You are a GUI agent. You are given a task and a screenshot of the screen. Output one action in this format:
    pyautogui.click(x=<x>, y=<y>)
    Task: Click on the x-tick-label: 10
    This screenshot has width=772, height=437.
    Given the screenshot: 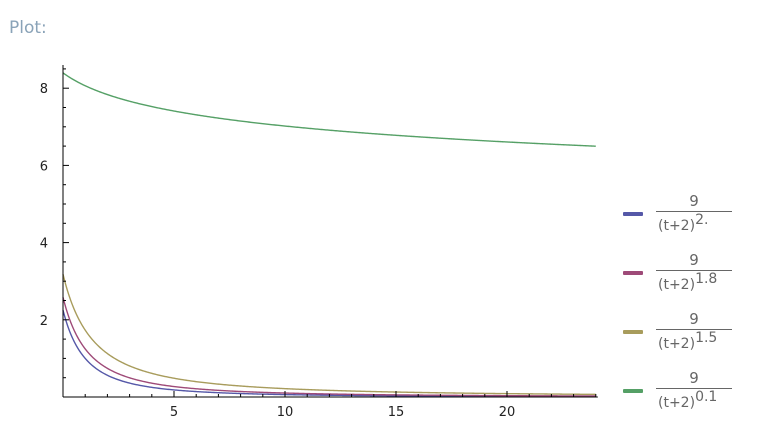 What is the action you would take?
    pyautogui.click(x=285, y=412)
    